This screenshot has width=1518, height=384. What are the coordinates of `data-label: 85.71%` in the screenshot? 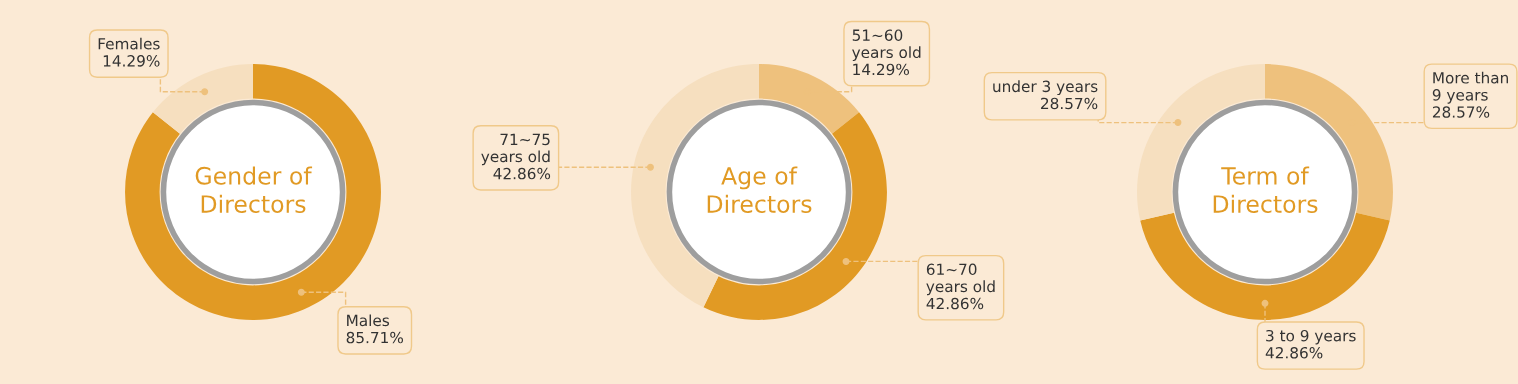 It's located at (375, 337).